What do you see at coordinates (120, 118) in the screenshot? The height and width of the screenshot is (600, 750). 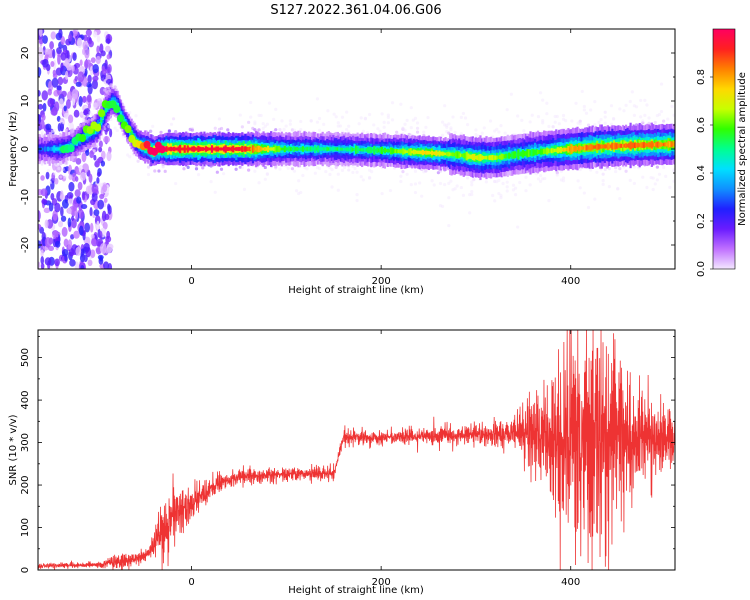 I see `spectrogram-blob` at bounding box center [120, 118].